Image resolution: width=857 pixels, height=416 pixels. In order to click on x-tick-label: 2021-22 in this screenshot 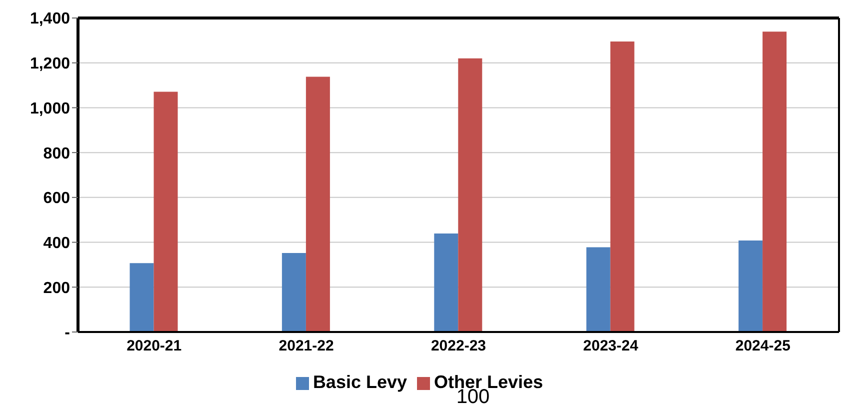, I will do `click(306, 346)`.